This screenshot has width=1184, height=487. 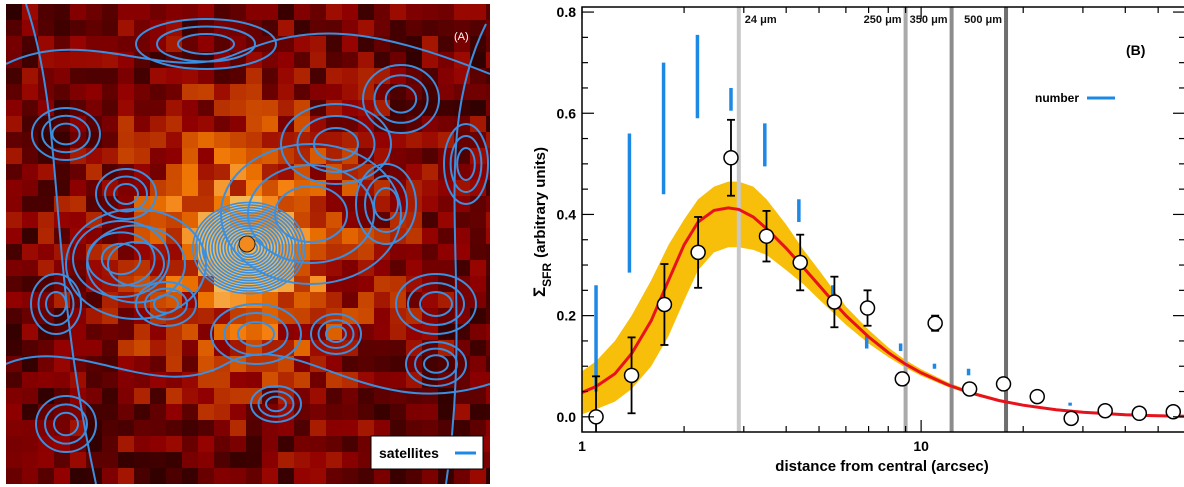 I want to click on panel-b-legend: number, so click(x=1075, y=98).